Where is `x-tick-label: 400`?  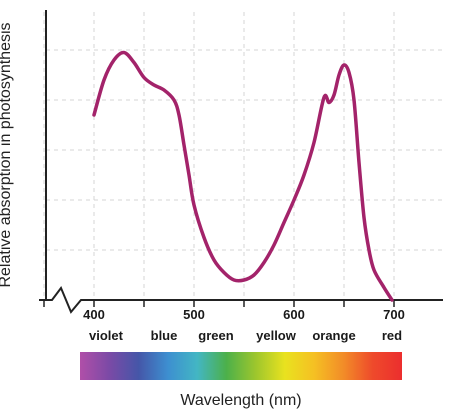 x-tick-label: 400 is located at coordinates (94, 314).